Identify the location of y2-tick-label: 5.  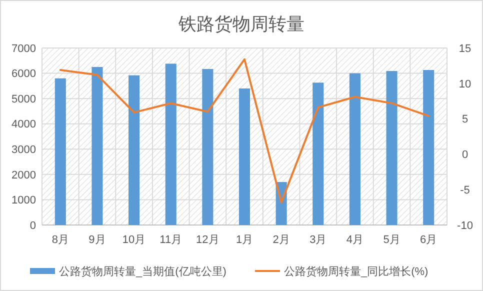
(465, 120).